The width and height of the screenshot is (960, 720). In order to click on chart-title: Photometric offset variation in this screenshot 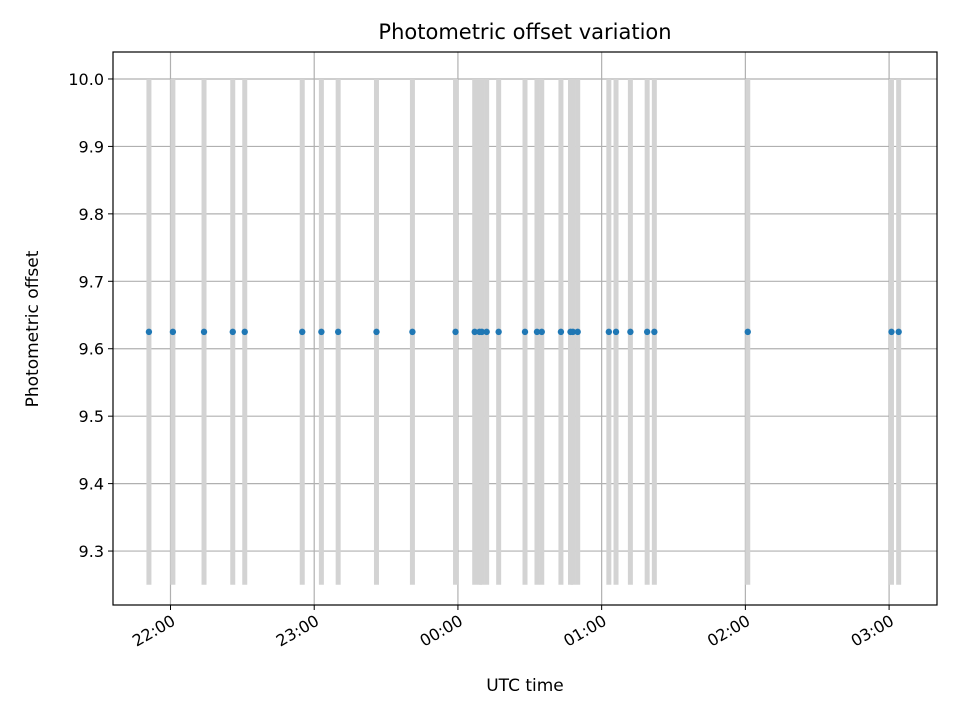, I will do `click(524, 32)`.